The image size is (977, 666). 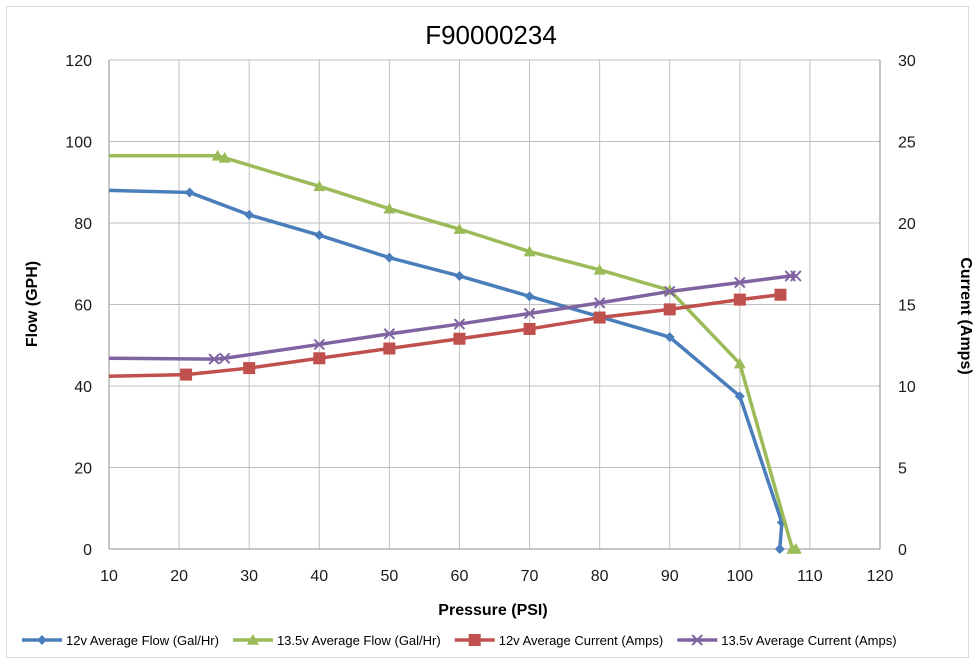 What do you see at coordinates (907, 387) in the screenshot?
I see `y2-tick-label: 10` at bounding box center [907, 387].